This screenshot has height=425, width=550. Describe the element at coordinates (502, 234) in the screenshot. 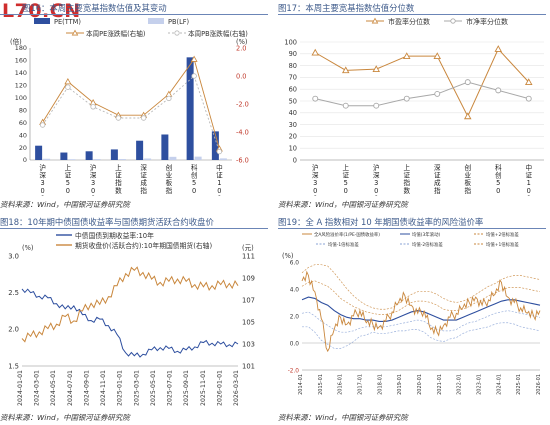

I see `legend-label: 均值+2倍标准差` at that location.